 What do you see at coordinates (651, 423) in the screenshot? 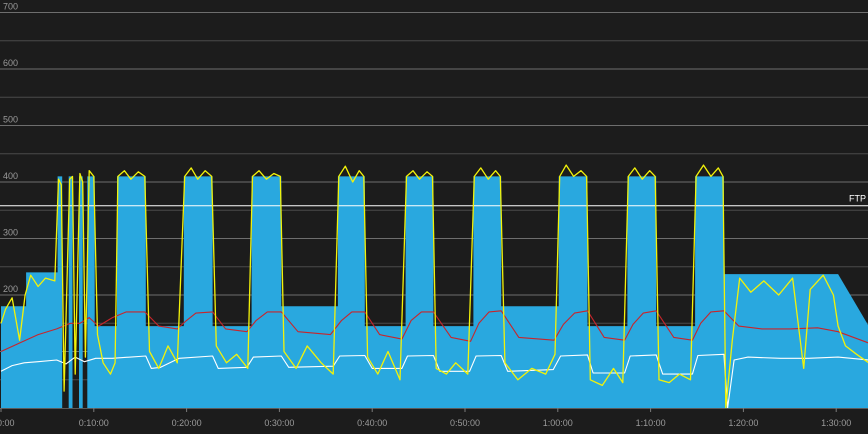
I see `x-tick-label-70: 1:10:00` at bounding box center [651, 423].